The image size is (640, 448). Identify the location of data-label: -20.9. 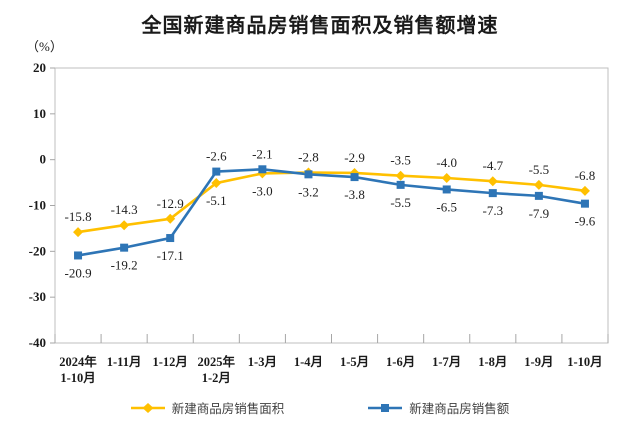
(77, 272).